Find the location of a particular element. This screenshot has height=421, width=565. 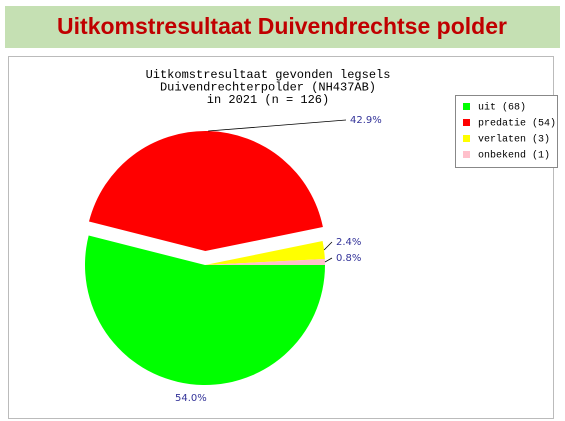

header-band is located at coordinates (282, 27).